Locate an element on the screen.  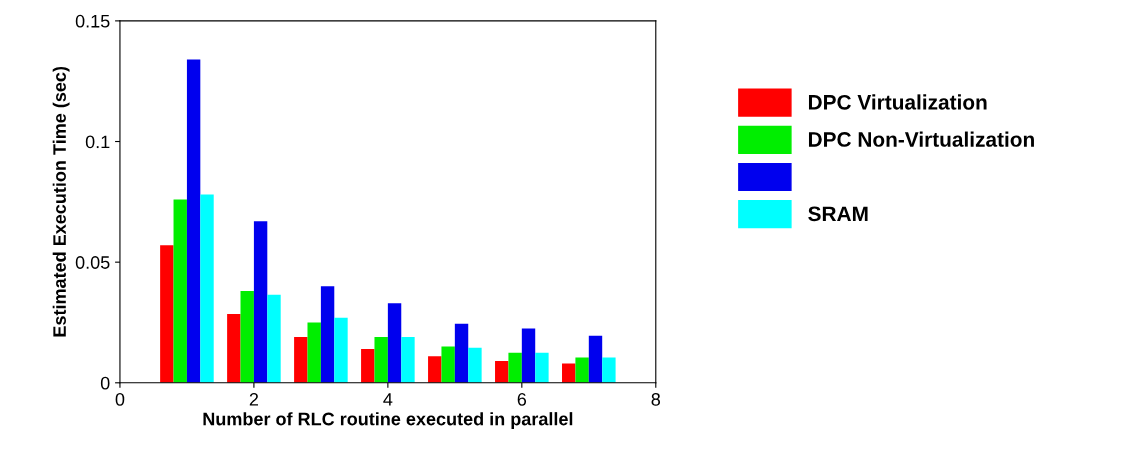
x-tick-label: 6 is located at coordinates (522, 399).